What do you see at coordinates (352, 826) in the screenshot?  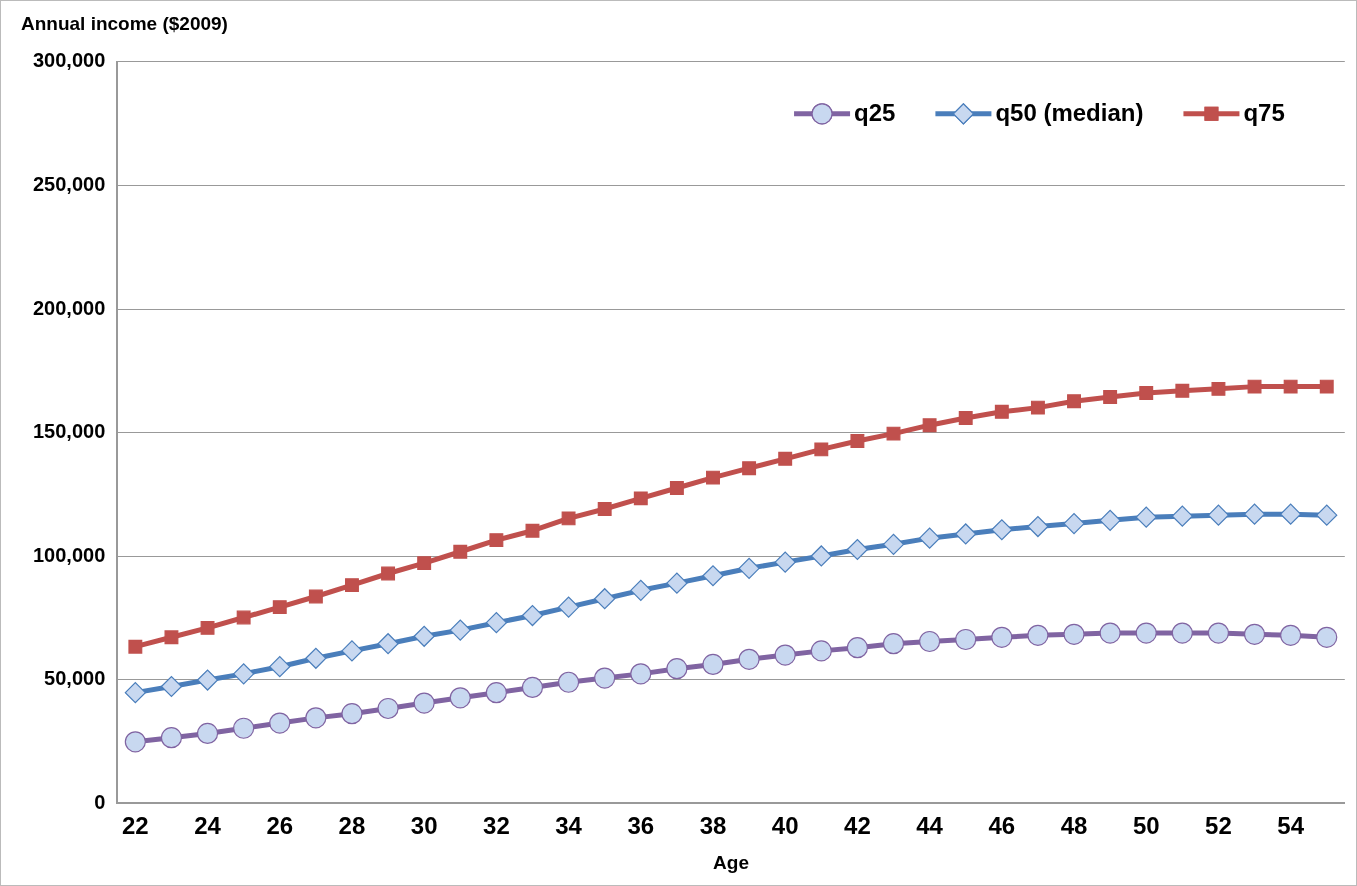 I see `x-tick-label: 28` at bounding box center [352, 826].